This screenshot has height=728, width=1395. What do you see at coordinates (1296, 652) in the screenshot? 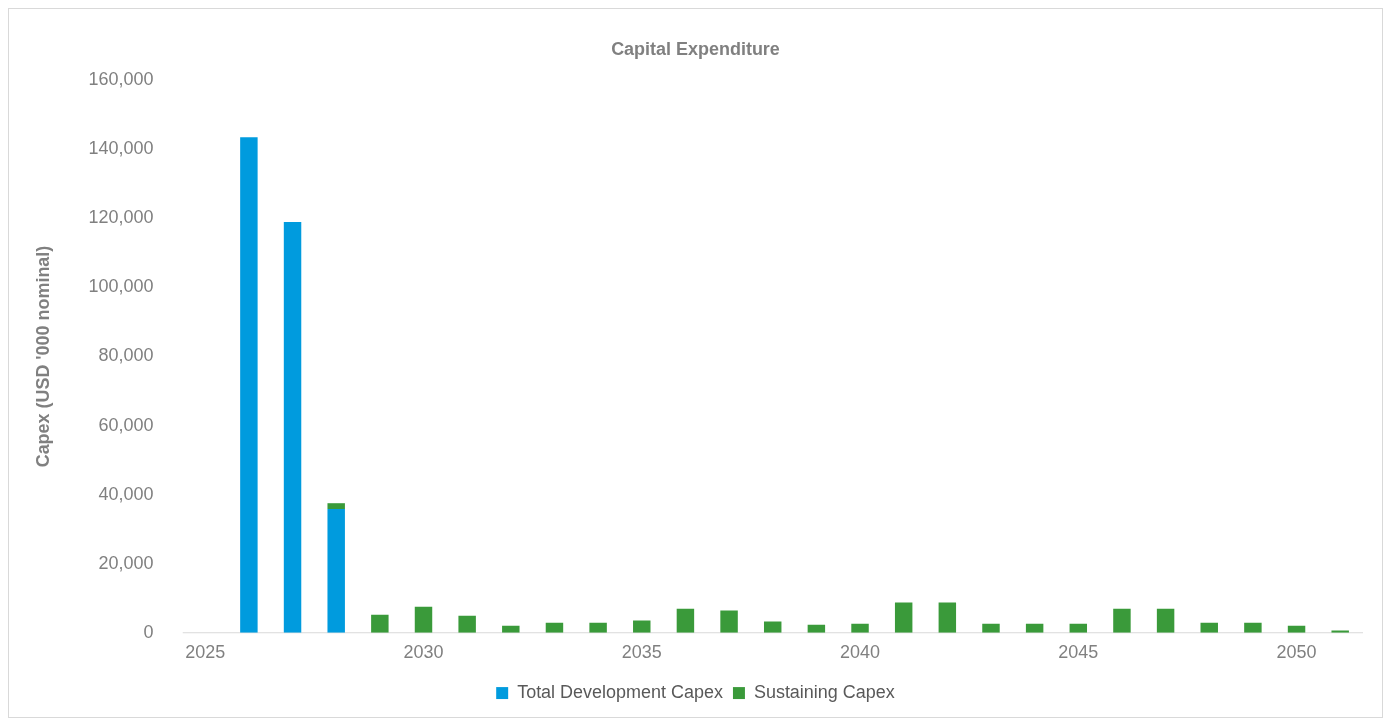
I see `x-tick-label: 2050` at bounding box center [1296, 652].